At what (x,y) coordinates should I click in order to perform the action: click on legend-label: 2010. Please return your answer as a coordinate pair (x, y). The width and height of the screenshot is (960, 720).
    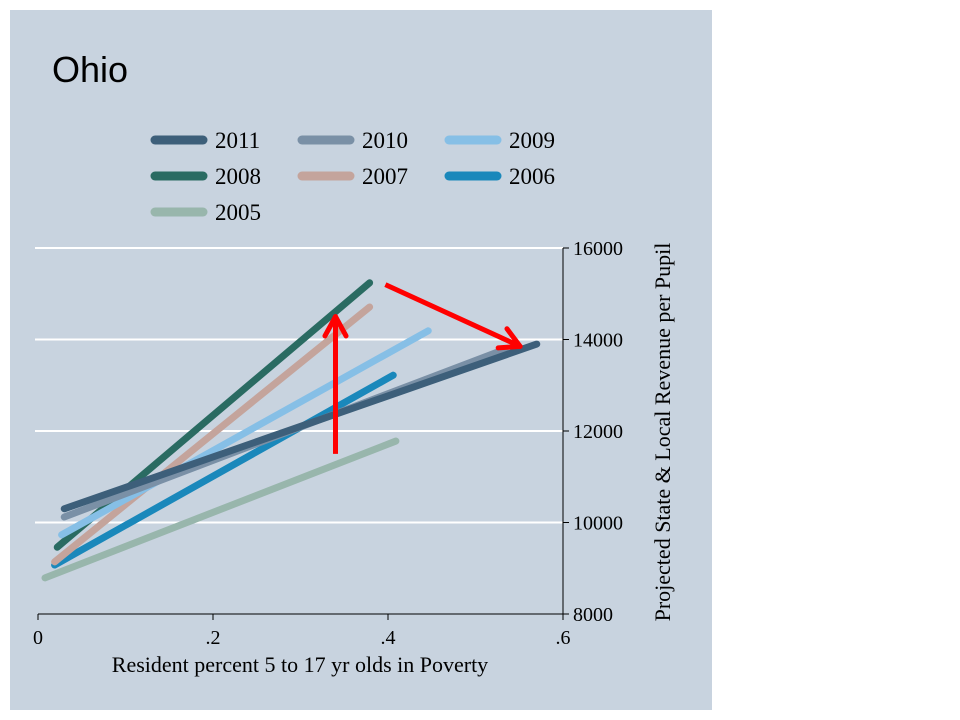
    Looking at the image, I should click on (385, 140).